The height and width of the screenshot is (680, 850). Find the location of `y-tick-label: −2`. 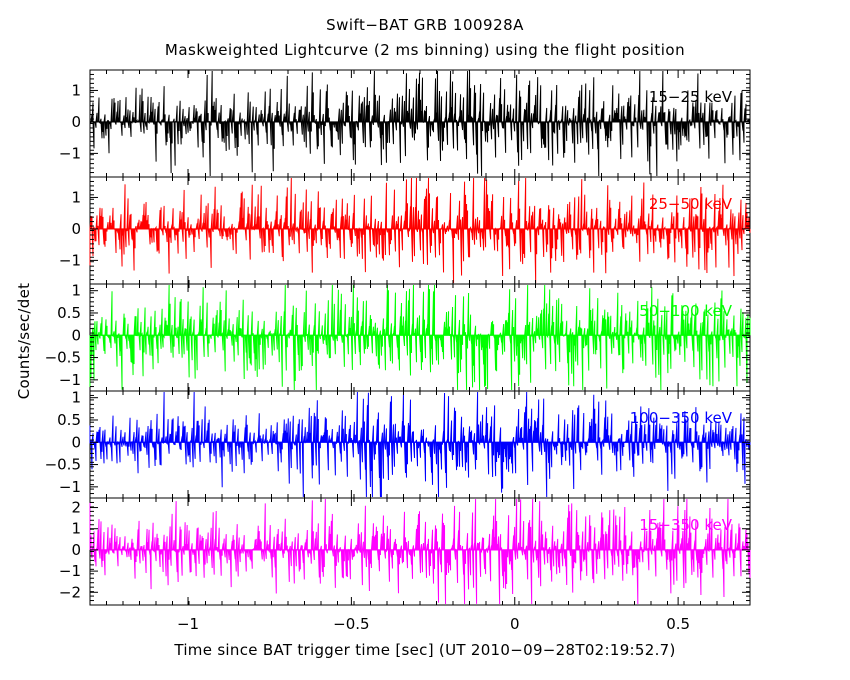

y-tick-label: −2 is located at coordinates (70, 592).